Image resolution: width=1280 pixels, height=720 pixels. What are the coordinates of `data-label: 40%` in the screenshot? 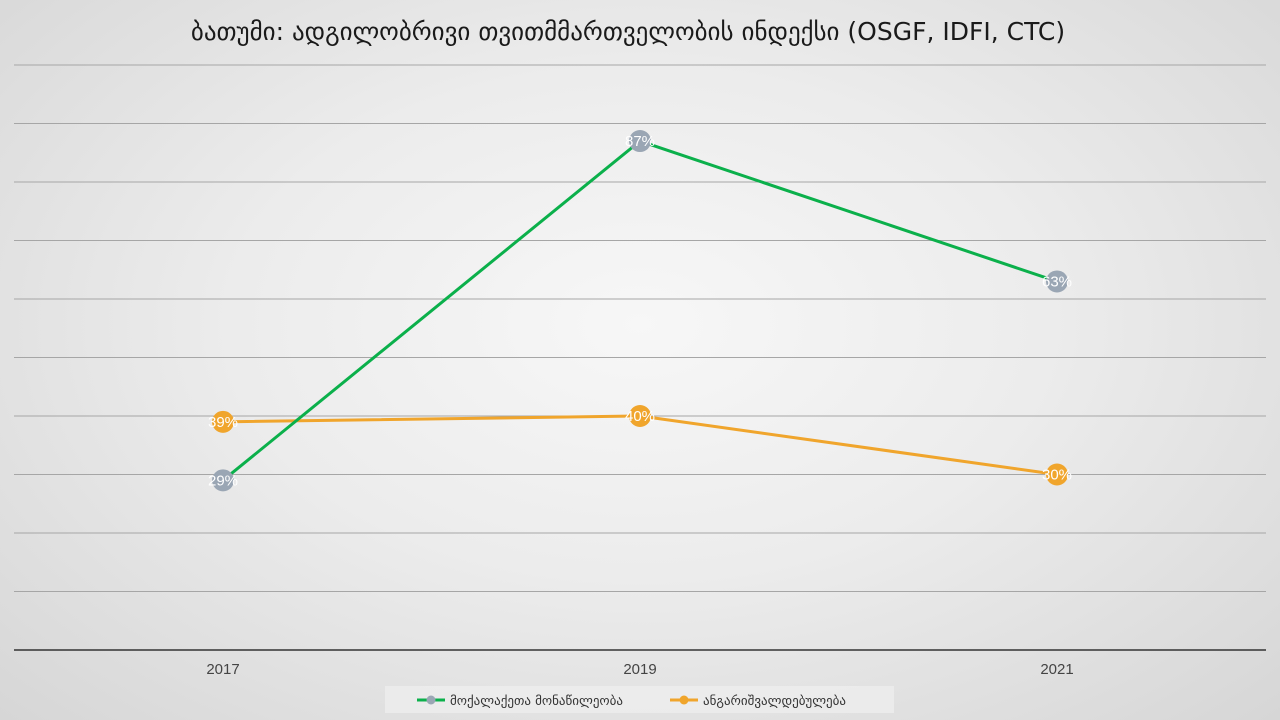 It's located at (640, 416).